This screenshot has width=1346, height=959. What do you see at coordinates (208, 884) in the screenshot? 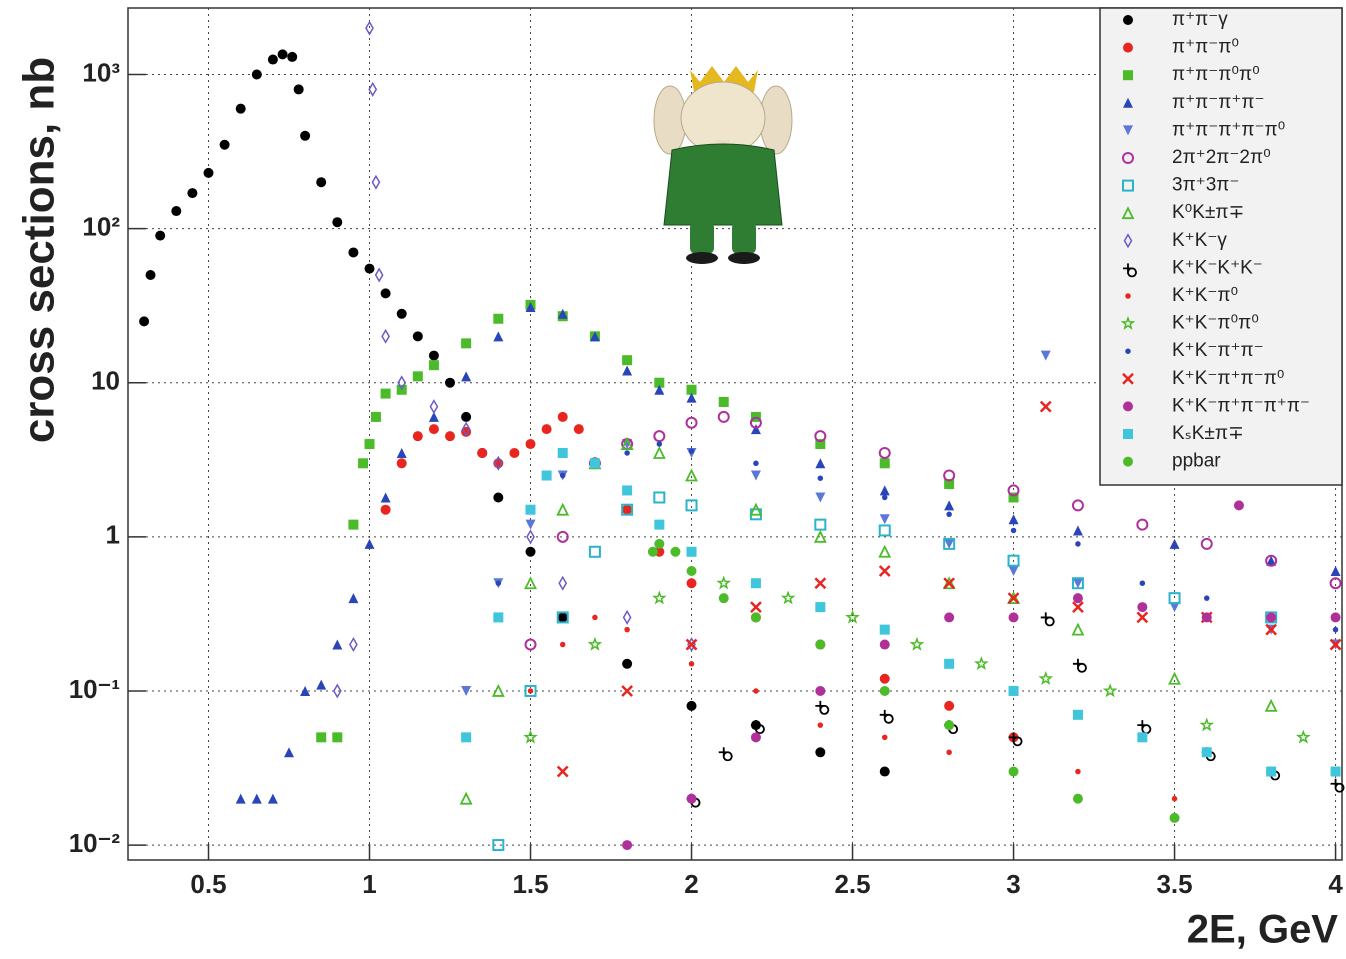
I see `x-tick-label: 0.5` at bounding box center [208, 884].